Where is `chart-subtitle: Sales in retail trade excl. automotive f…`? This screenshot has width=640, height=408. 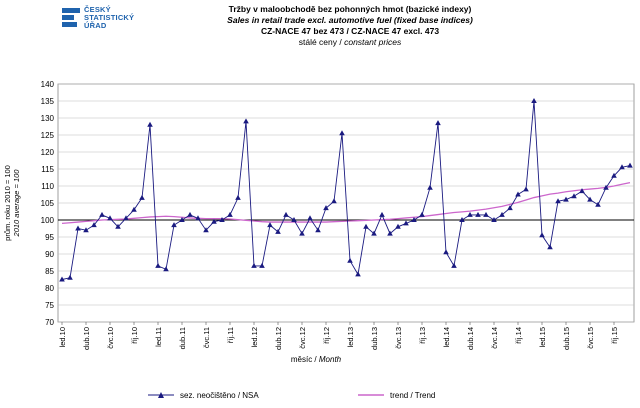 chart-subtitle: Sales in retail trade excl. automotive f… is located at coordinates (350, 20).